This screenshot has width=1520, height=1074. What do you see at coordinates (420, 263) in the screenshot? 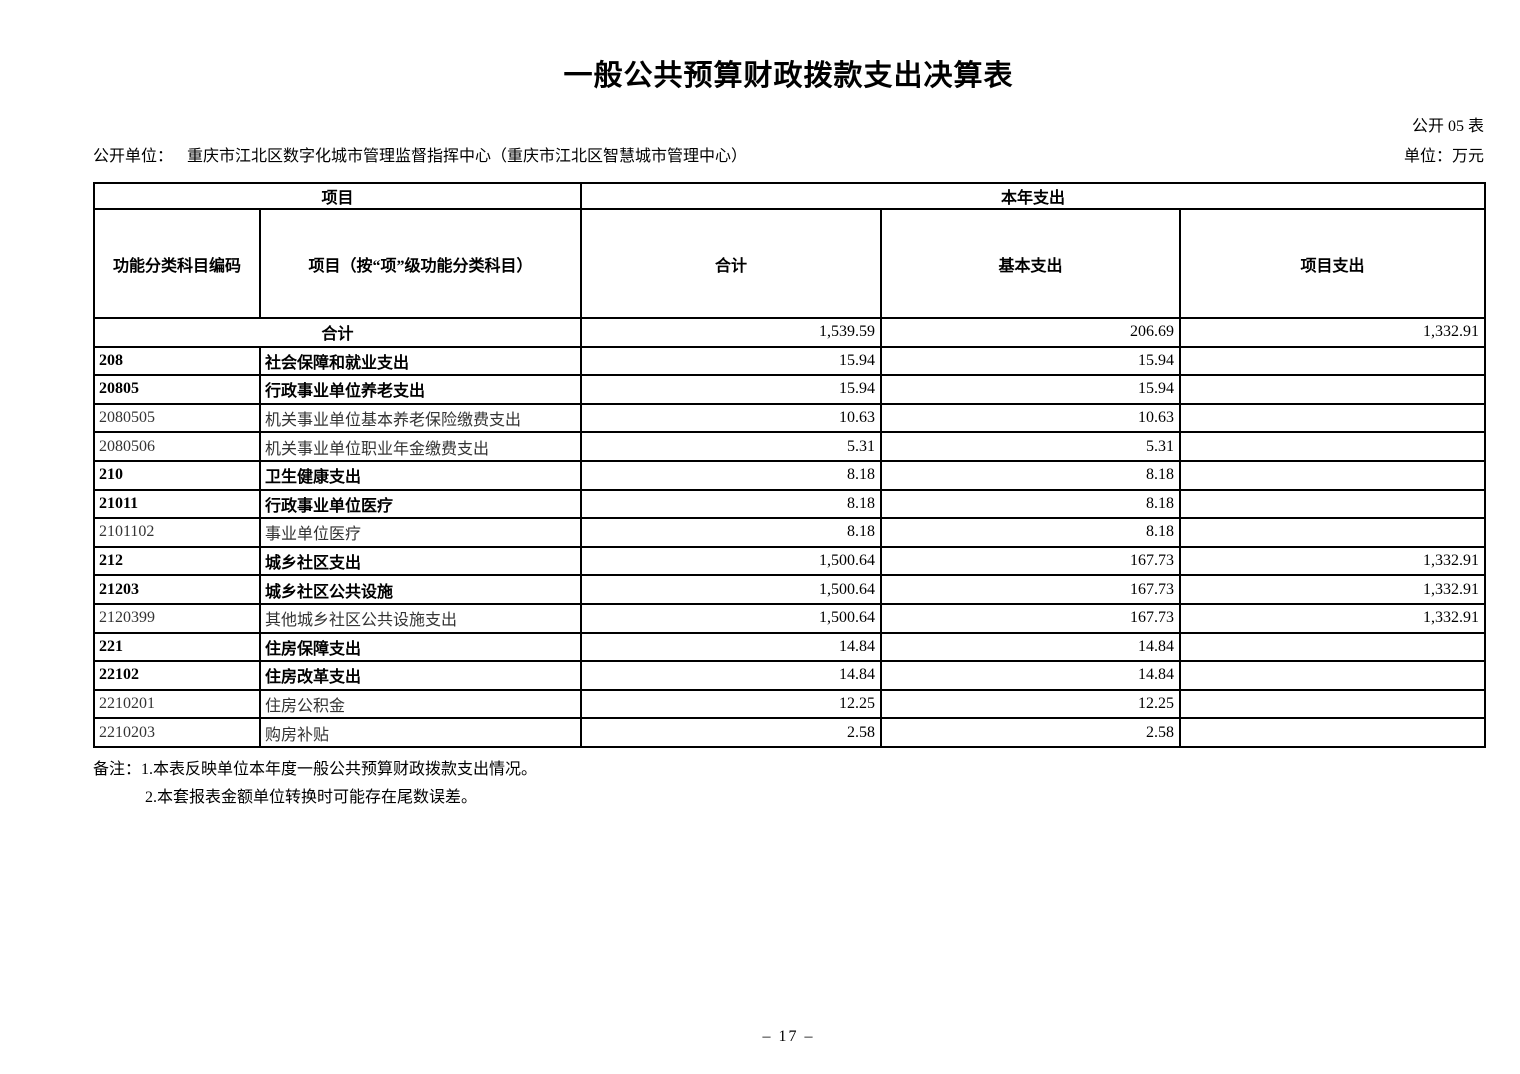
I see `column-header-item: 项目（按“项”级功能分类科目）` at bounding box center [420, 263].